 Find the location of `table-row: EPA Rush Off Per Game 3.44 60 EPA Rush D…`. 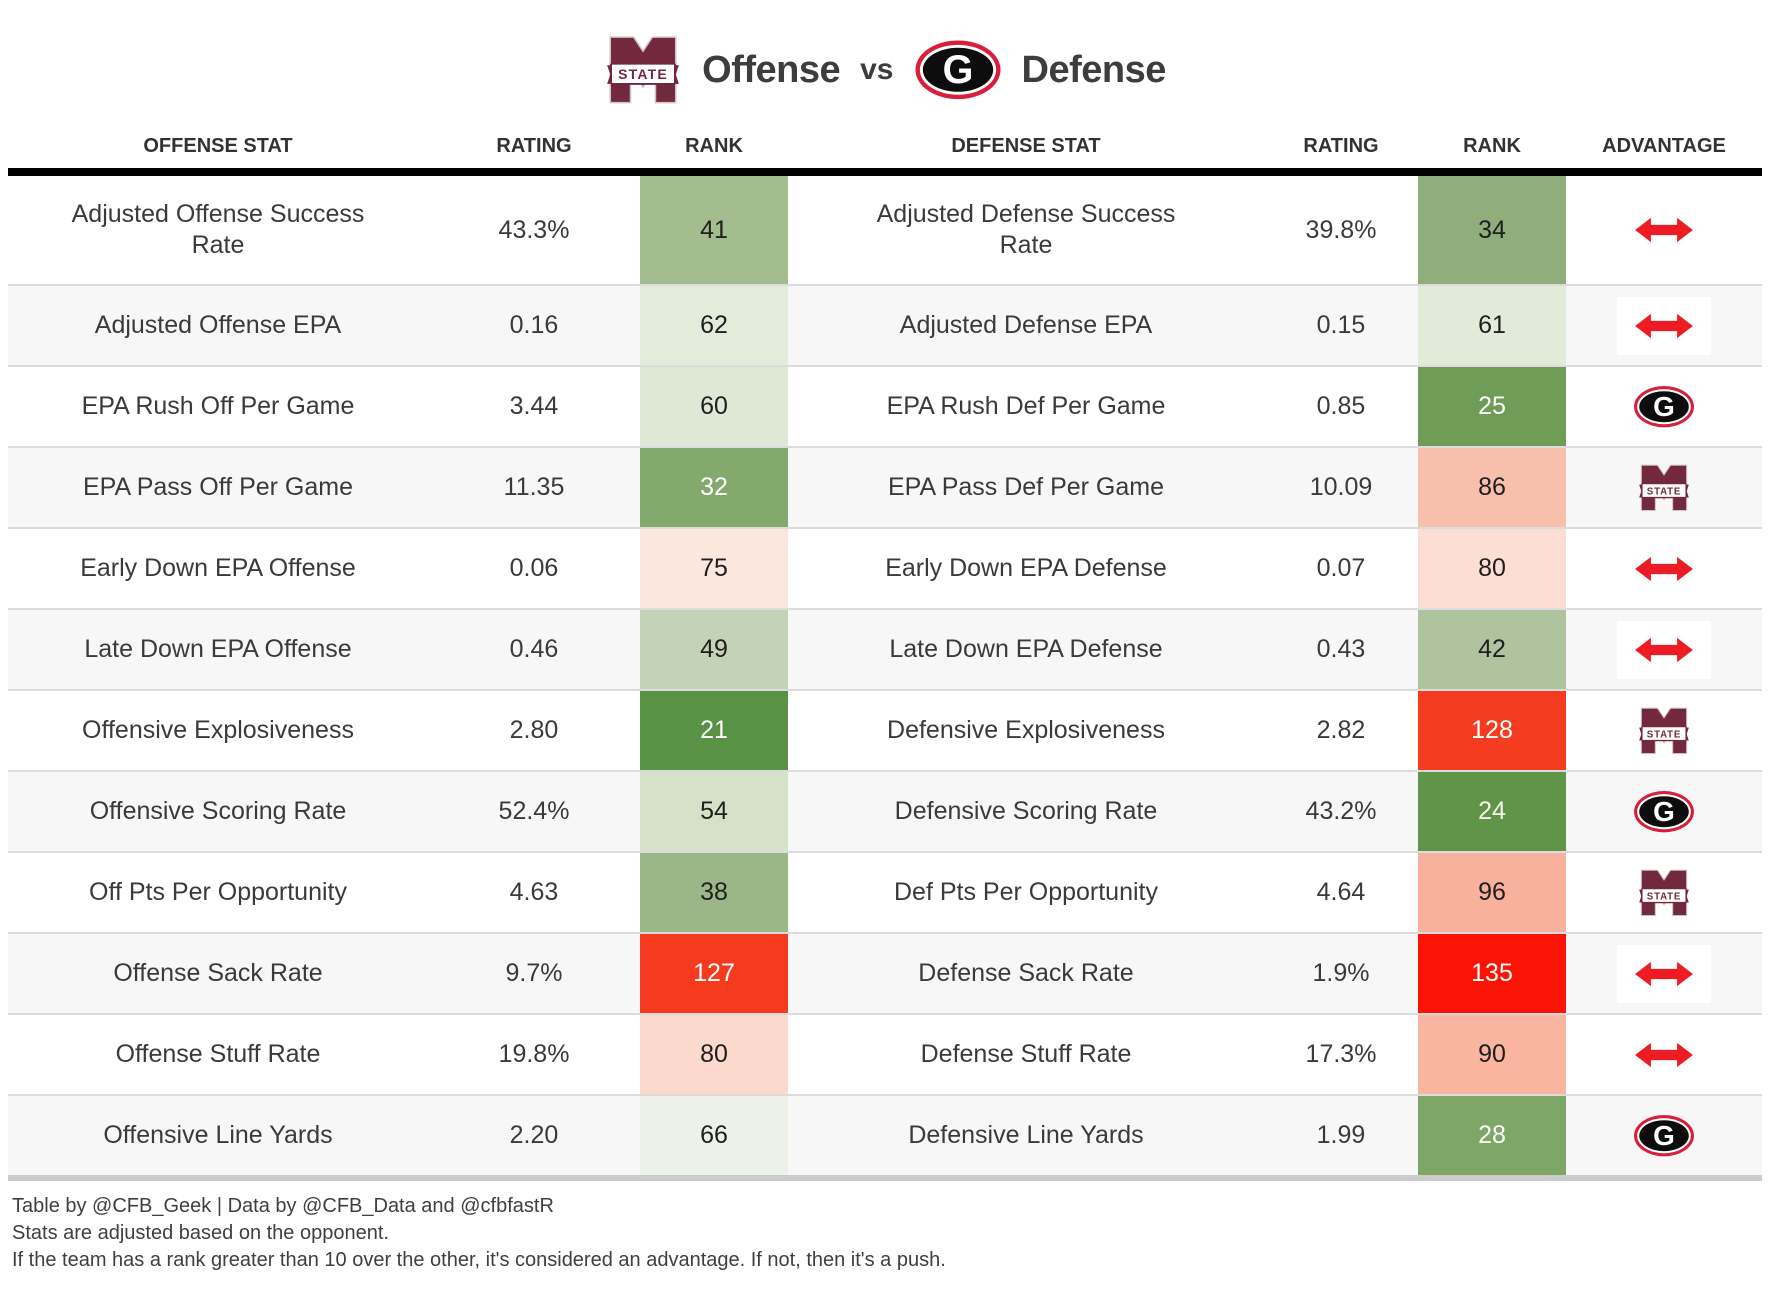

table-row: EPA Rush Off Per Game 3.44 60 EPA Rush D… is located at coordinates (885, 405).